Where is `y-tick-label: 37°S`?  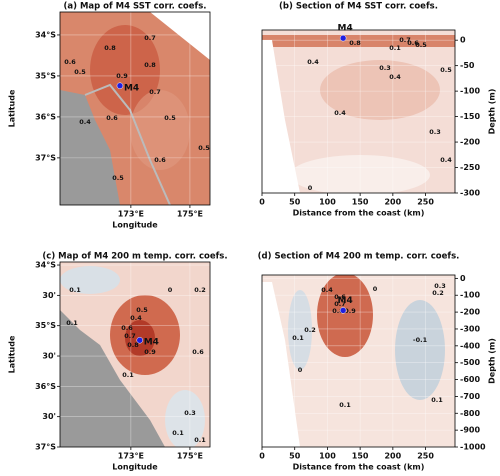
y-tick-label: 37°S is located at coordinates (45, 447).